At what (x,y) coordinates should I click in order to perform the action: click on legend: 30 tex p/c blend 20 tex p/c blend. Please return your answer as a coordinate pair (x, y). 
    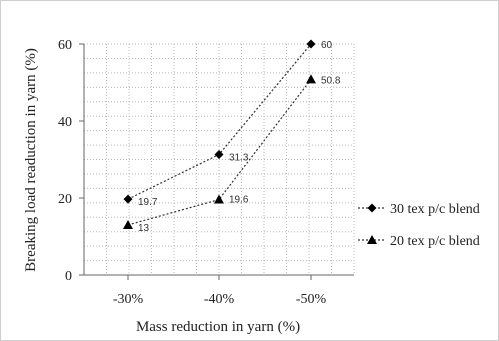
    Looking at the image, I should click on (419, 225).